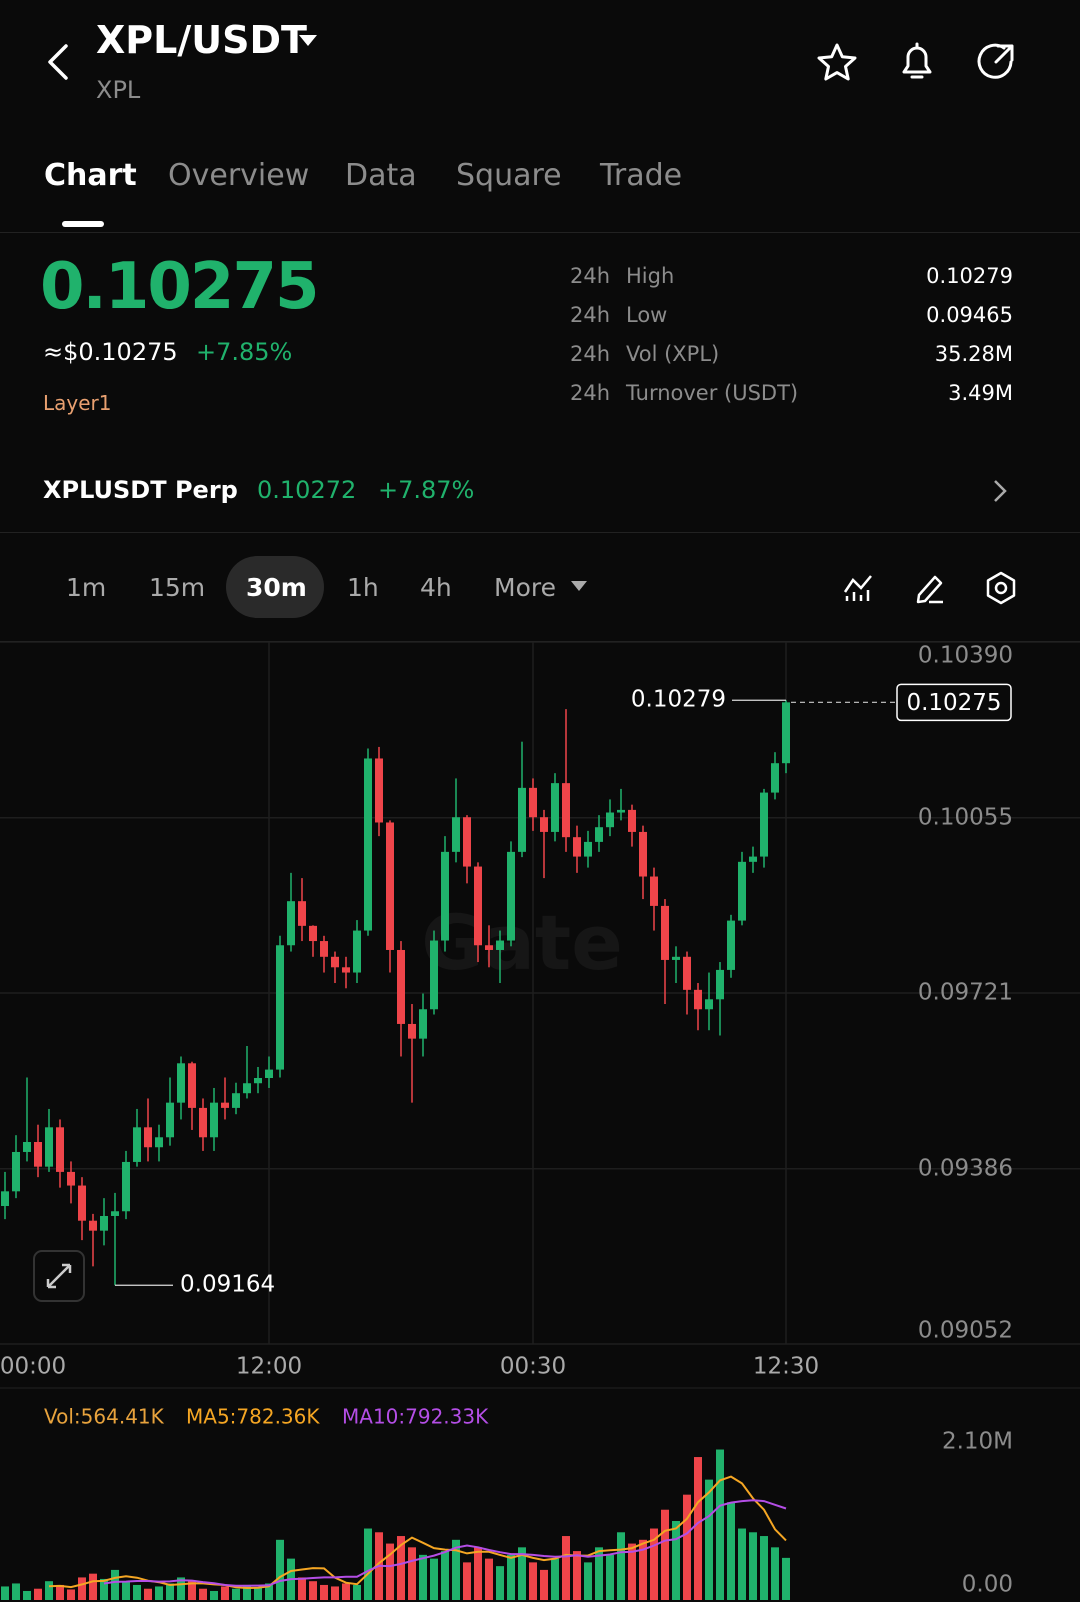  Describe the element at coordinates (917, 62) in the screenshot. I see `alert-icon` at that location.